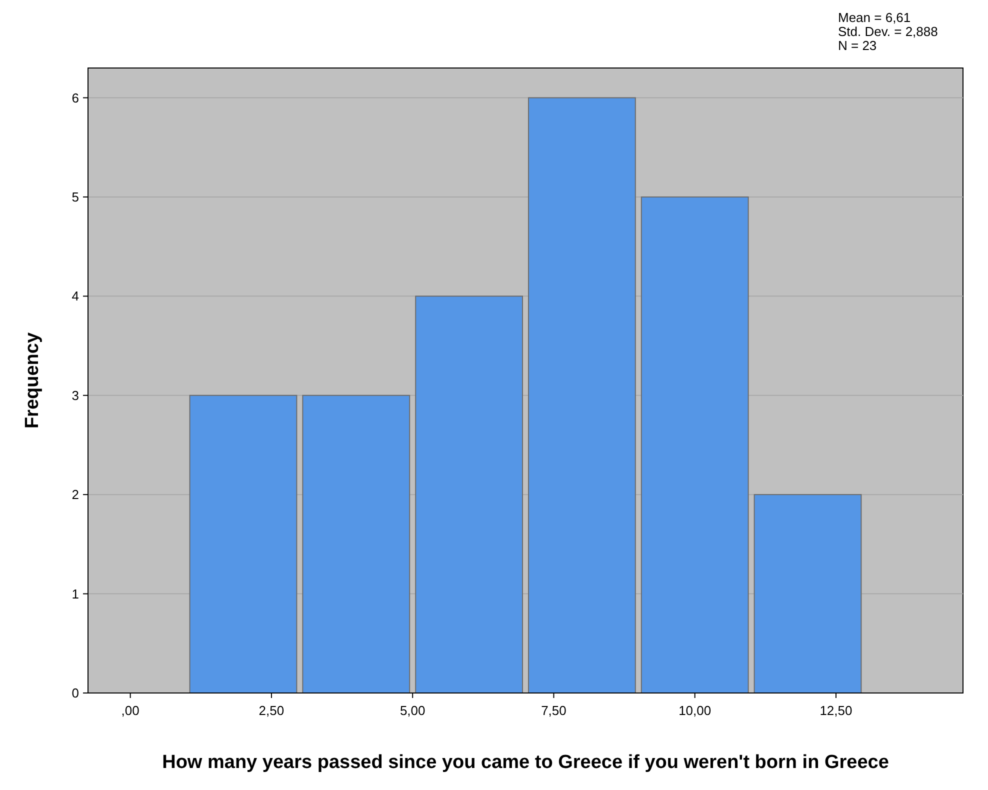  Describe the element at coordinates (130, 710) in the screenshot. I see `x-tick-label: ,00` at that location.